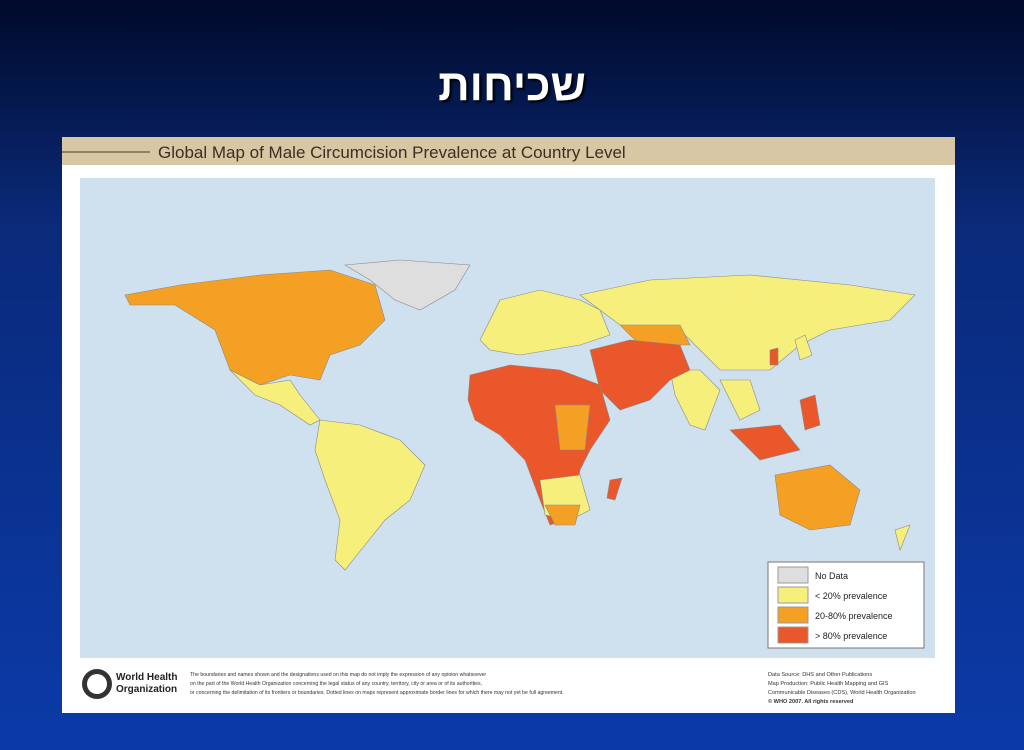 The width and height of the screenshot is (1024, 750). I want to click on legend-label: > 80% prevalence, so click(851, 636).